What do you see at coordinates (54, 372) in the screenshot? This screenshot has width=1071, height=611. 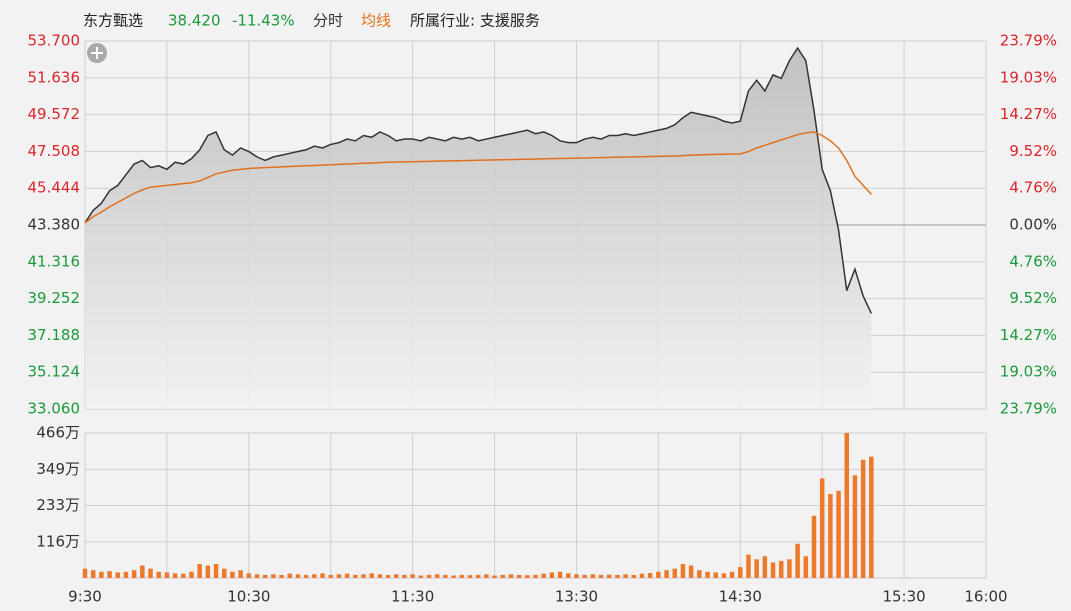 I see `y-tick-label: 35.124` at bounding box center [54, 372].